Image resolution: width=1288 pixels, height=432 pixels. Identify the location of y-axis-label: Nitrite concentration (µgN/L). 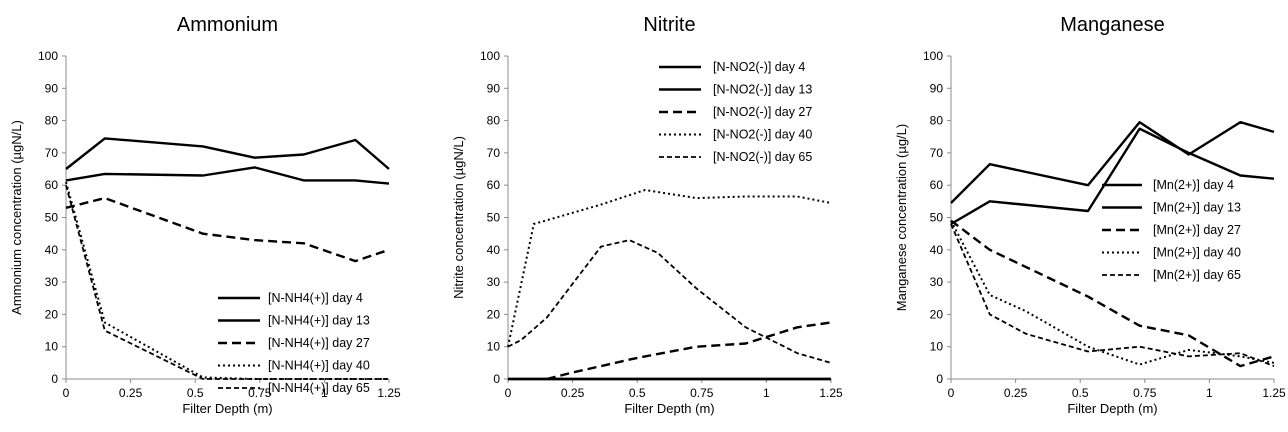
(458, 217).